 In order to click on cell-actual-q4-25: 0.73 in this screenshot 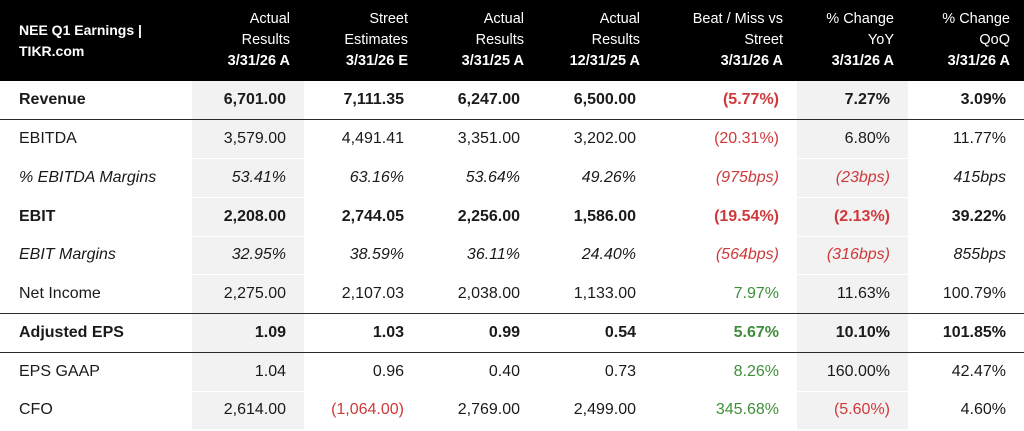, I will do `click(596, 372)`.